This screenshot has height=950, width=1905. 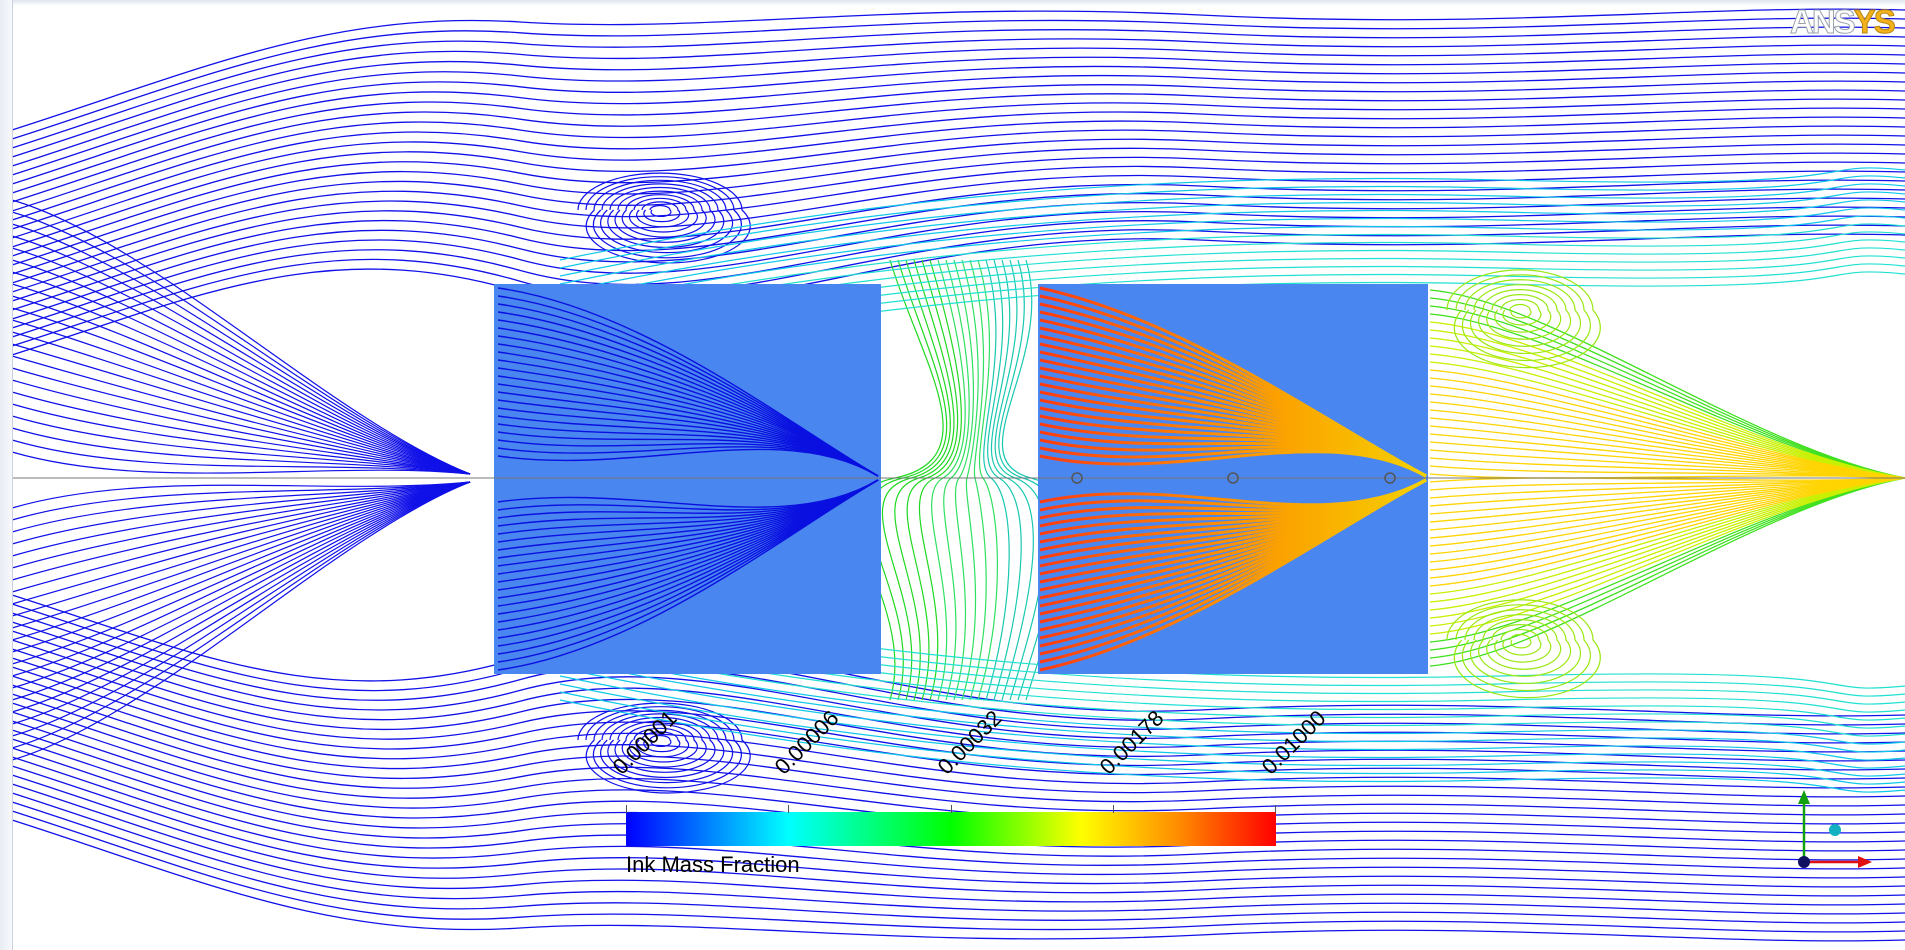 I want to click on z-axis-dot, so click(x=1835, y=830).